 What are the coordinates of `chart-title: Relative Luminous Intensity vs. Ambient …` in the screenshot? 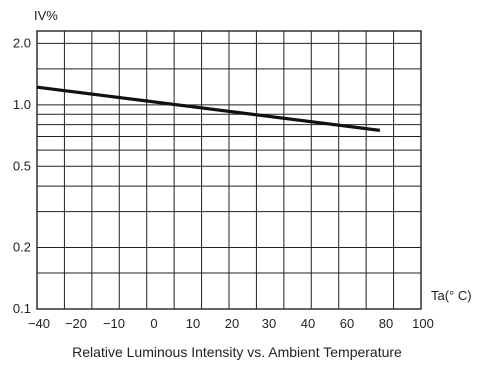 It's located at (237, 352).